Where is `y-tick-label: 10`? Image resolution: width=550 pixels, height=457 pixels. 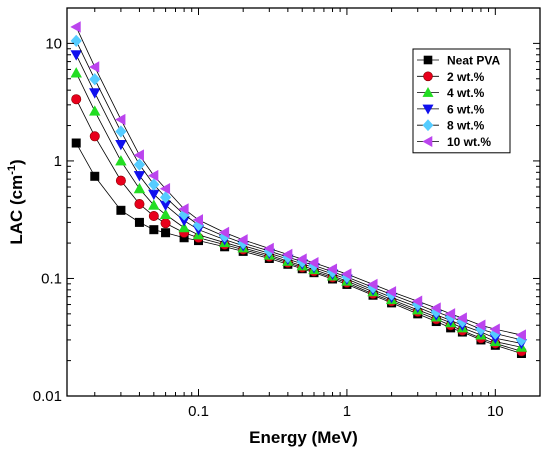 y-tick-label: 10 is located at coordinates (53, 43).